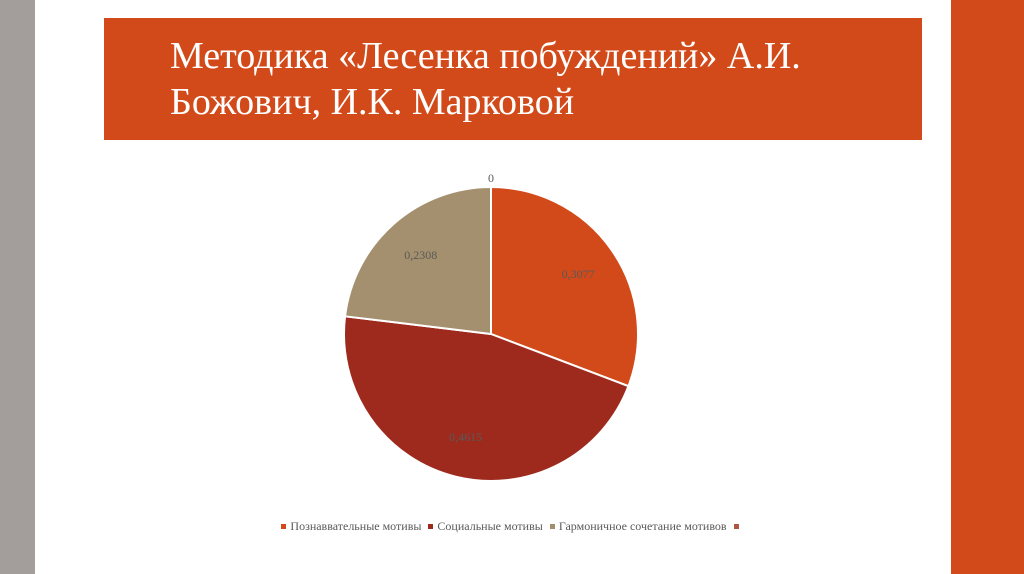  I want to click on pie-slice-cognitive, so click(564, 286).